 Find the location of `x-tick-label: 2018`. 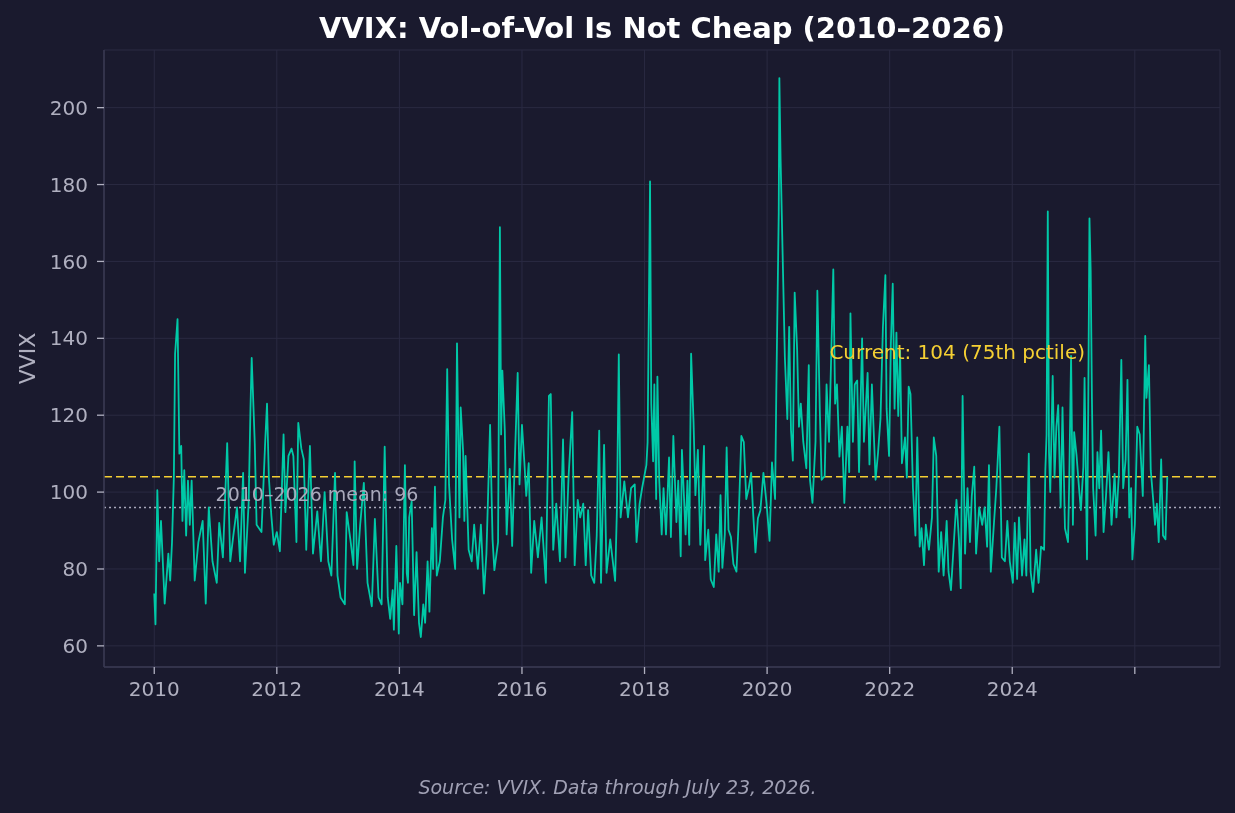

x-tick-label: 2018 is located at coordinates (644, 689).